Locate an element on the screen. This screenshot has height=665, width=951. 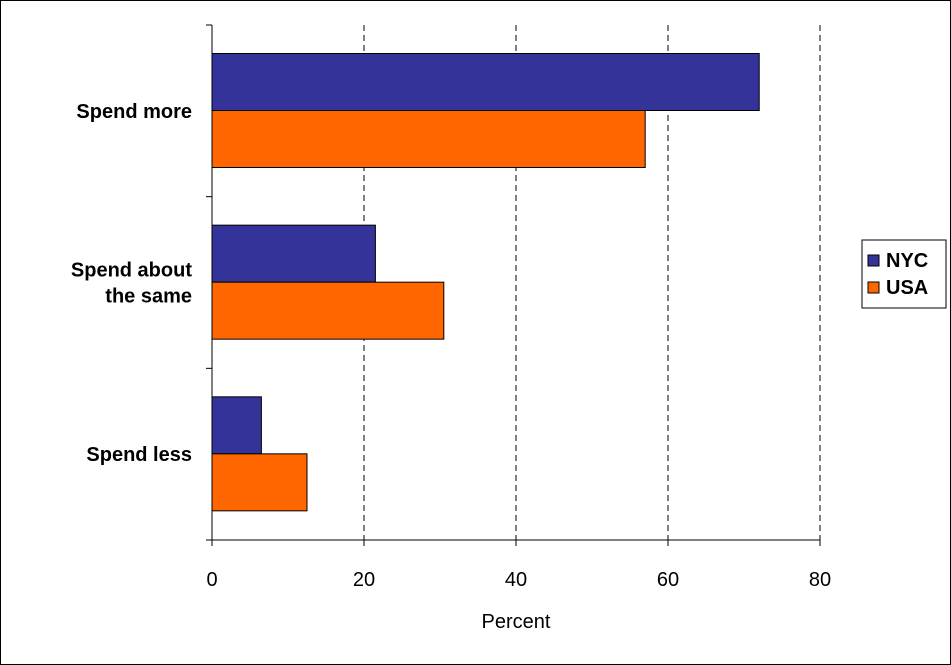
legend-box is located at coordinates (904, 274).